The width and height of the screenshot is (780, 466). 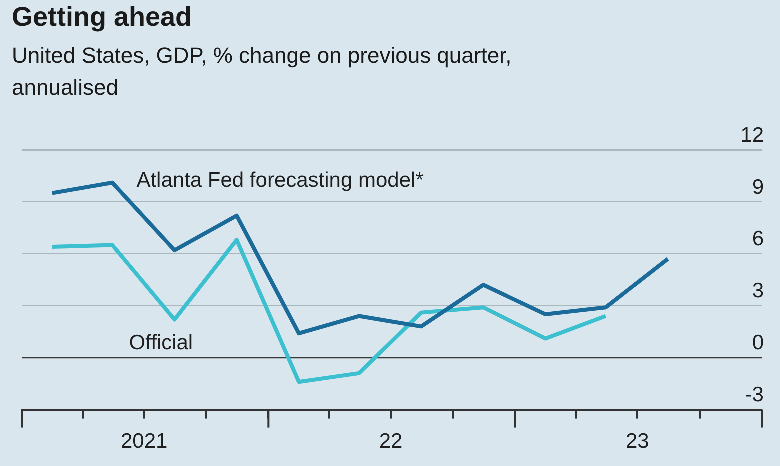 I want to click on y-tick-label: 3, so click(x=758, y=291).